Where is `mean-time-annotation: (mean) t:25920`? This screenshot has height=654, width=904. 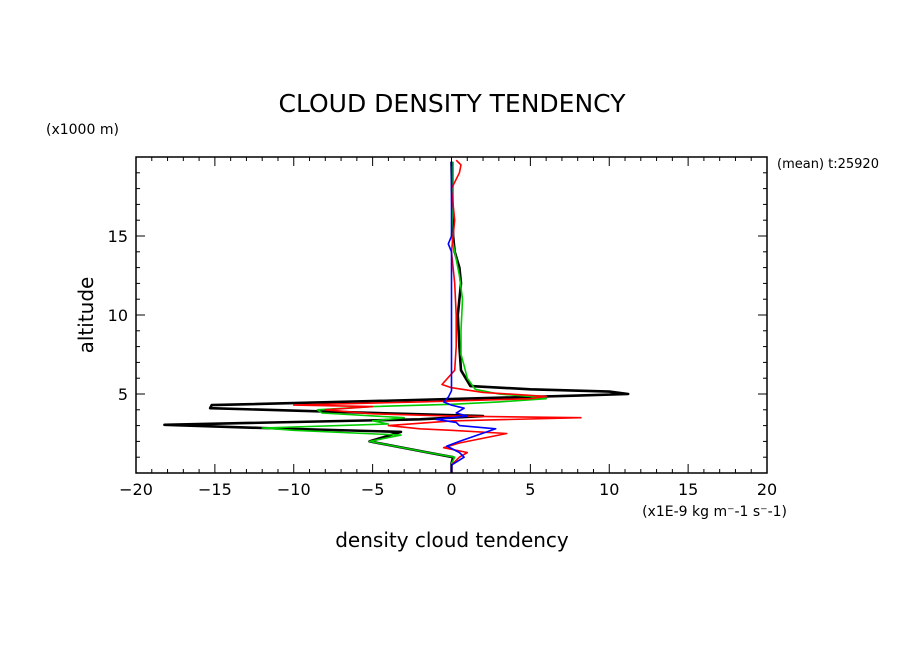
mean-time-annotation: (mean) t:25920 is located at coordinates (828, 164).